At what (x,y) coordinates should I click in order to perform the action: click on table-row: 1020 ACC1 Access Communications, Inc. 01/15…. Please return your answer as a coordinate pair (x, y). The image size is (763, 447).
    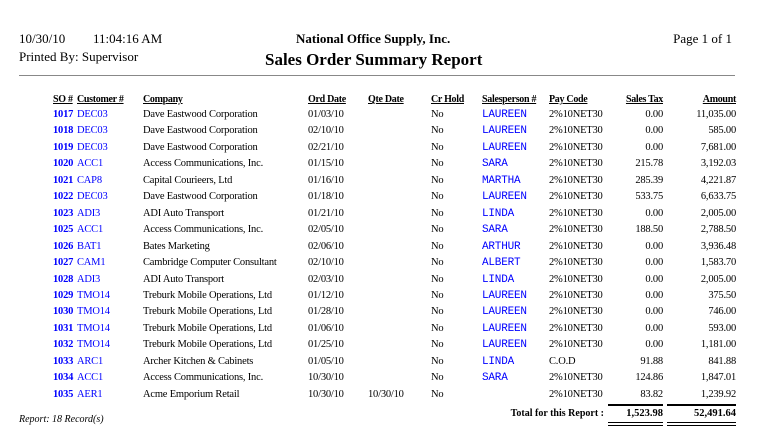
    Looking at the image, I should click on (381, 166).